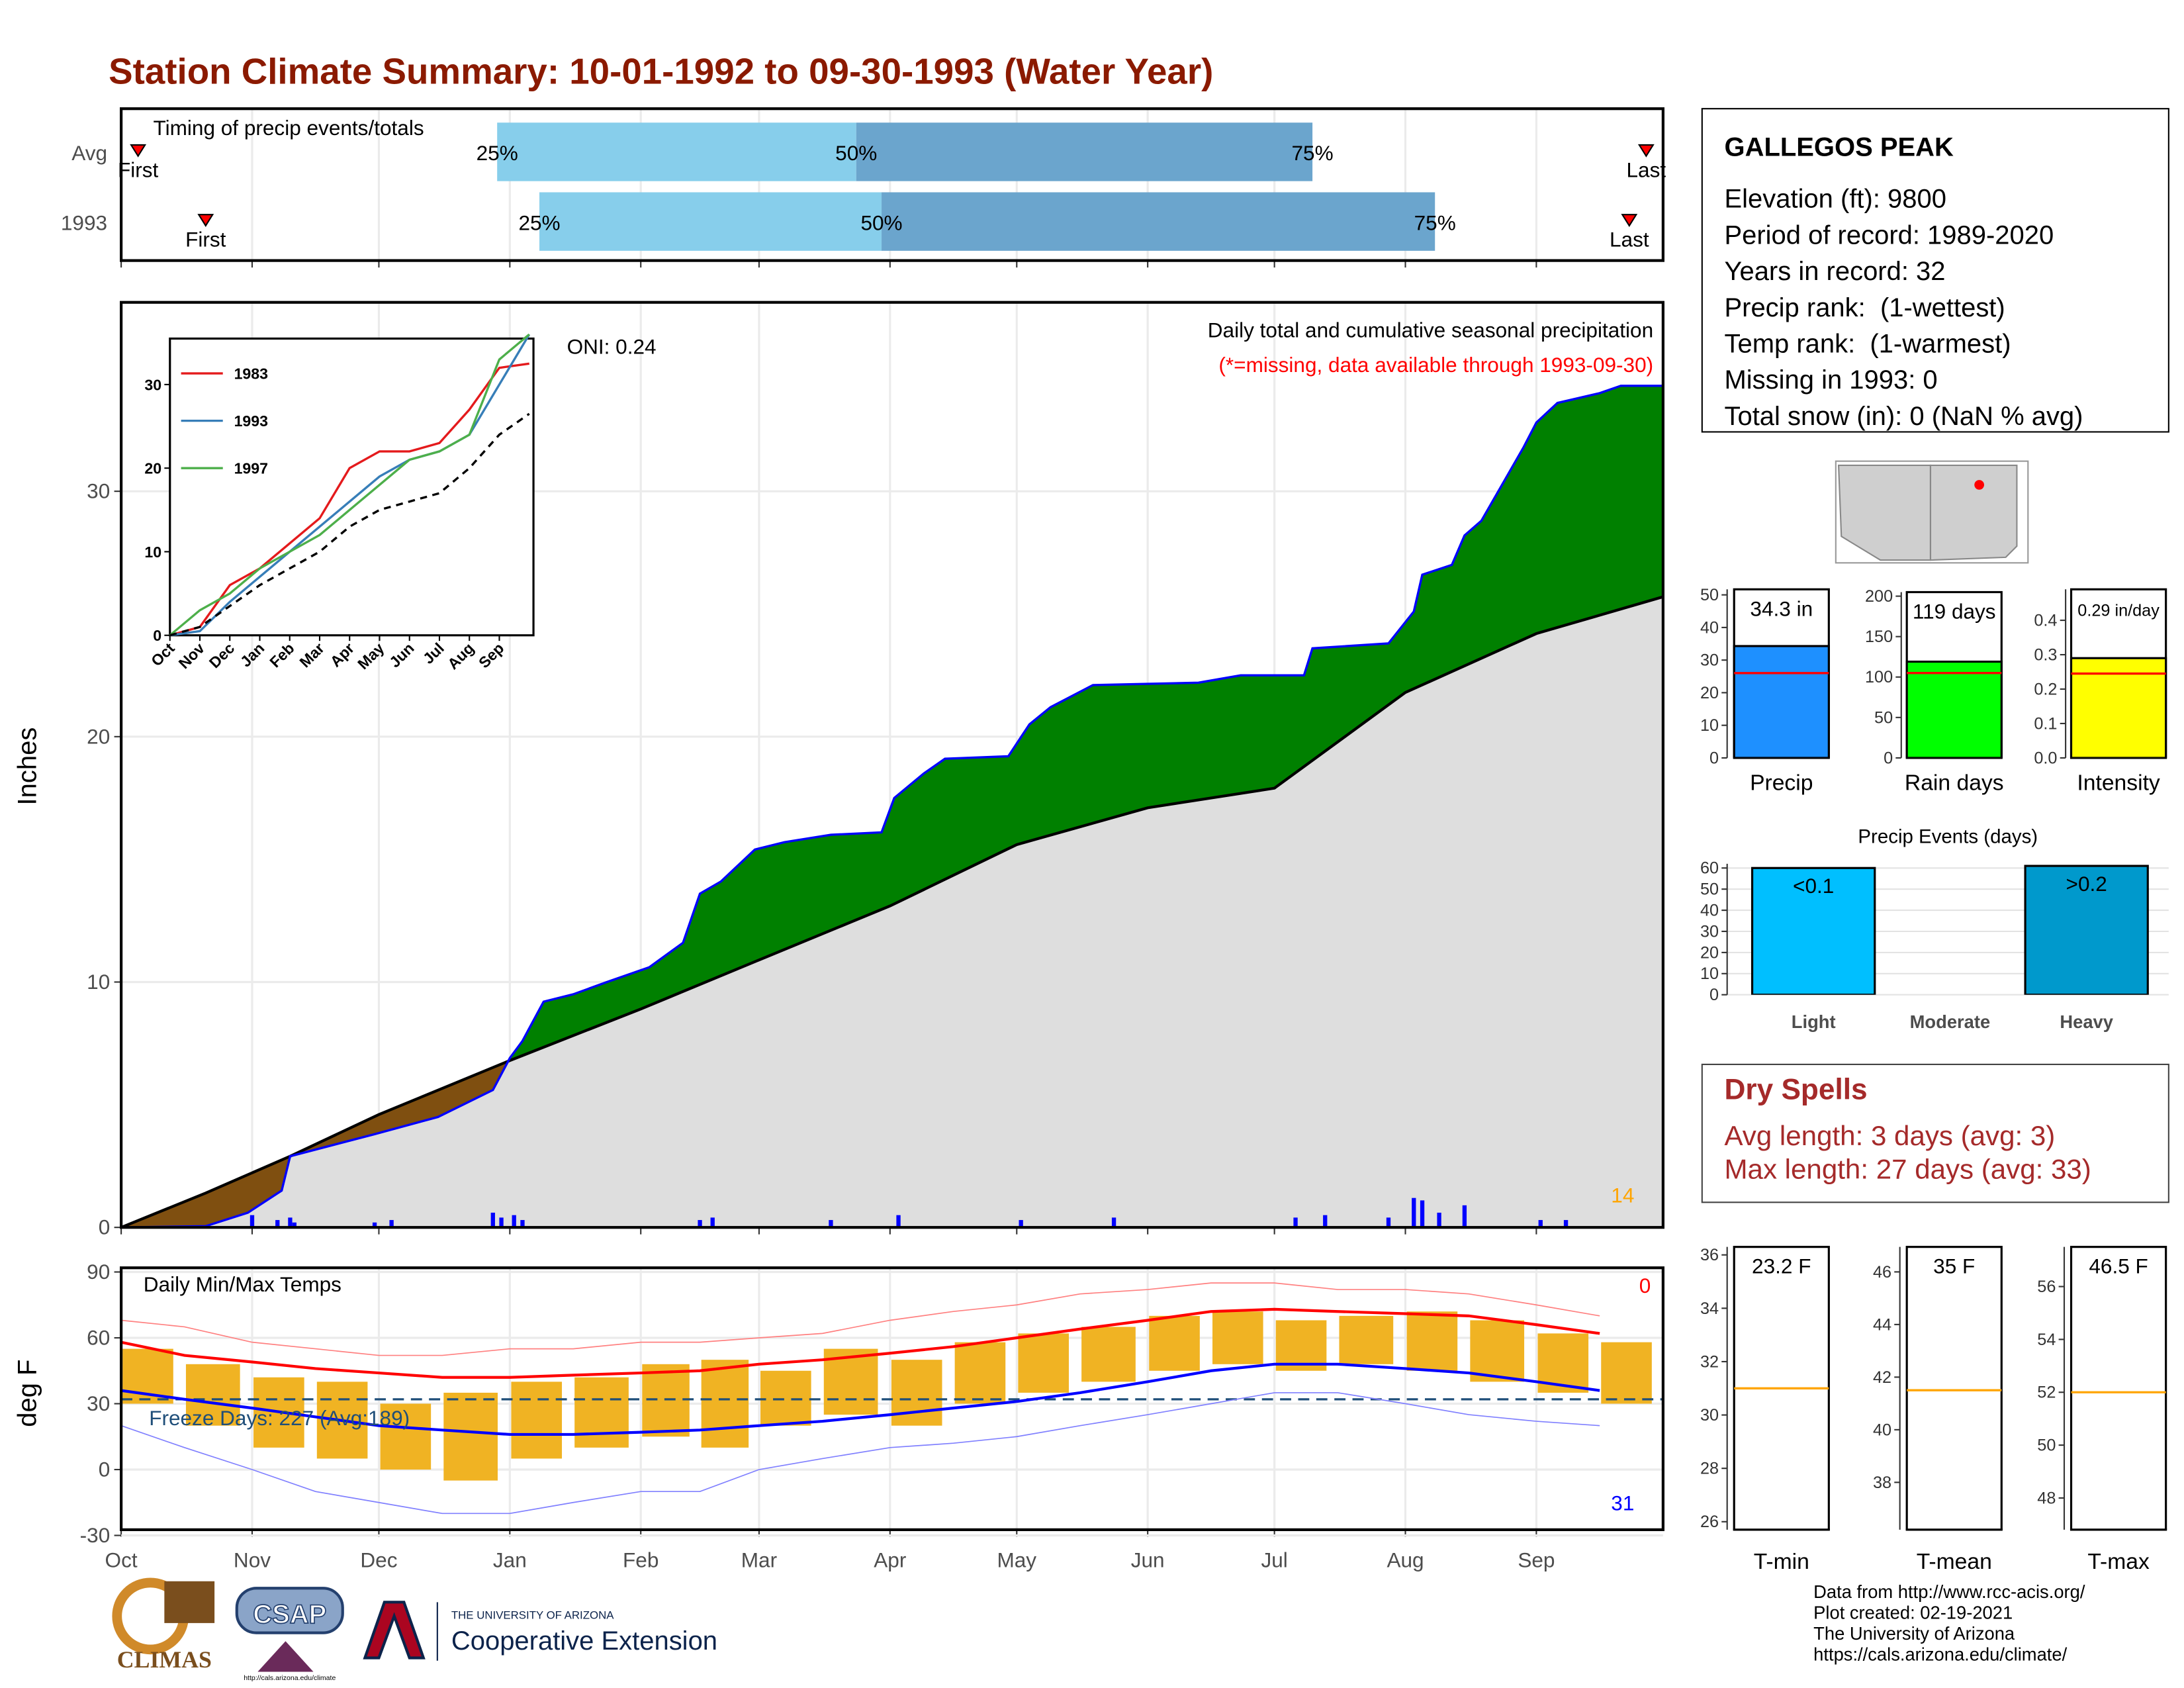  What do you see at coordinates (121, 1560) in the screenshot?
I see `x-tick-label: Oct` at bounding box center [121, 1560].